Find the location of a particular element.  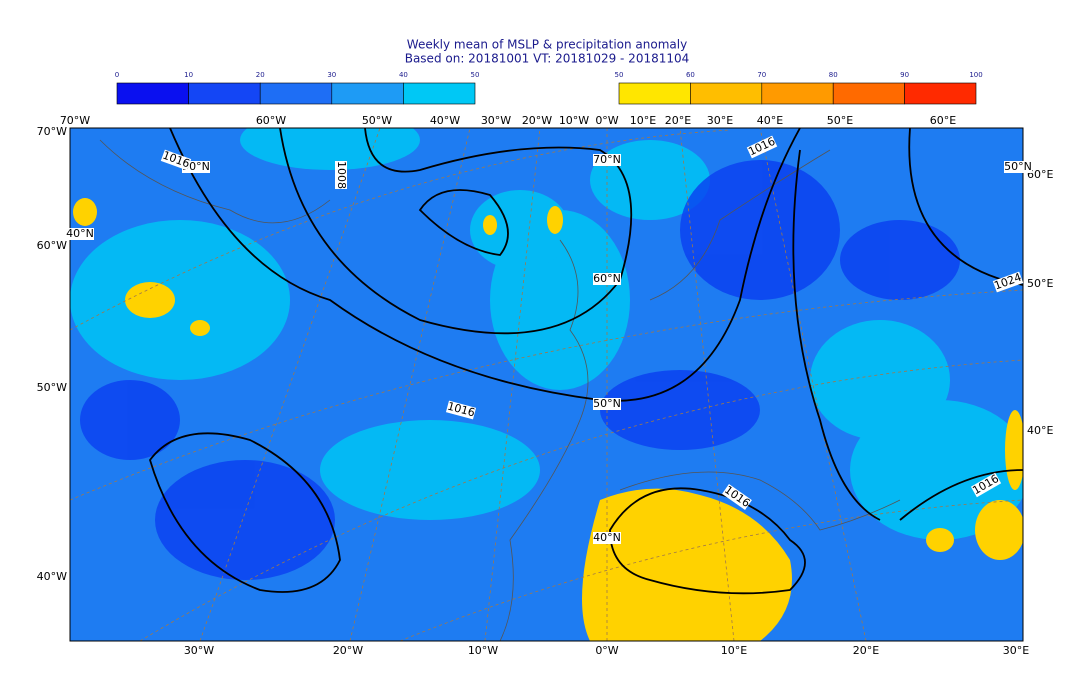

colorbar-tick: 0 is located at coordinates (117, 75).